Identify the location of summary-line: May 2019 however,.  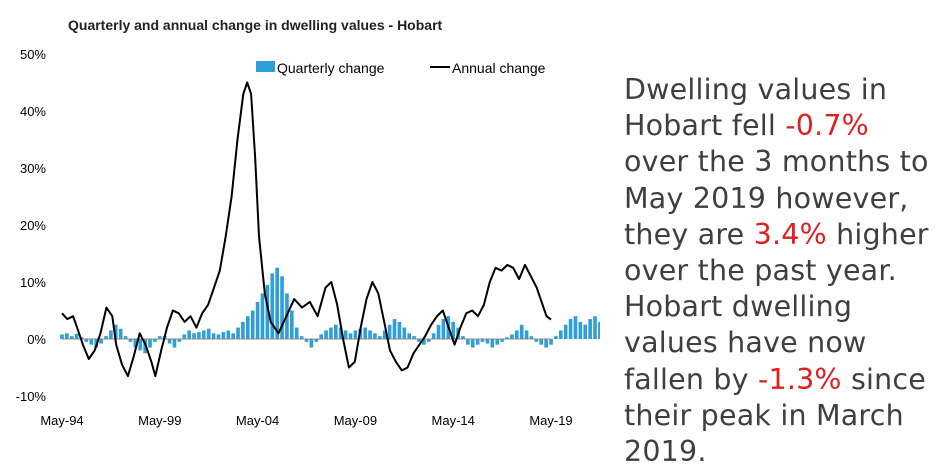
(766, 198).